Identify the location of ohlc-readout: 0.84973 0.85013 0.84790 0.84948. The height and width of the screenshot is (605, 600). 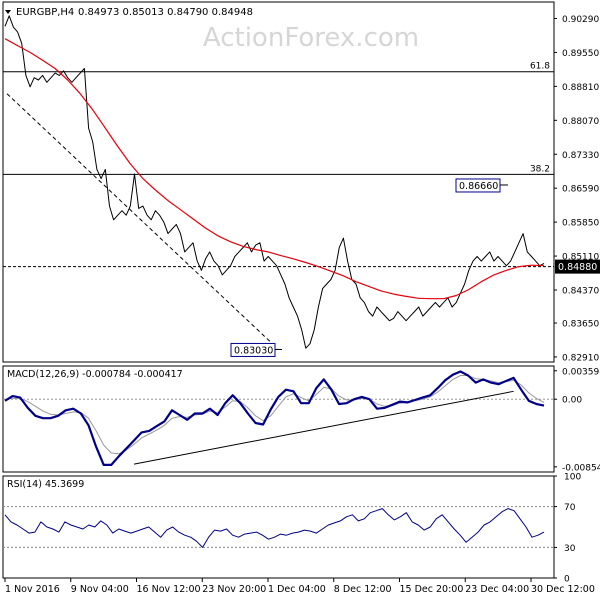
(165, 12).